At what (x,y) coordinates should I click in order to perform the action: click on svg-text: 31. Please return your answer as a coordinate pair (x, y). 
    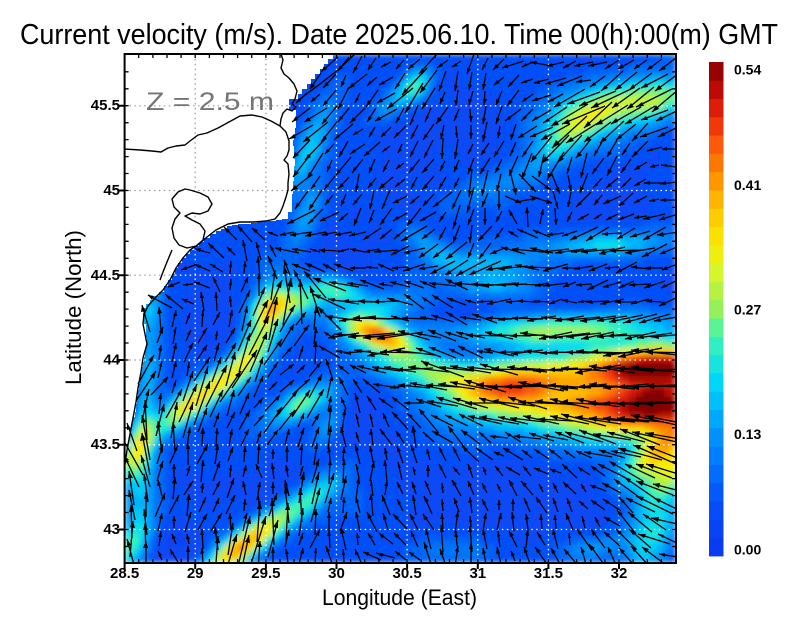
    Looking at the image, I should click on (477, 573).